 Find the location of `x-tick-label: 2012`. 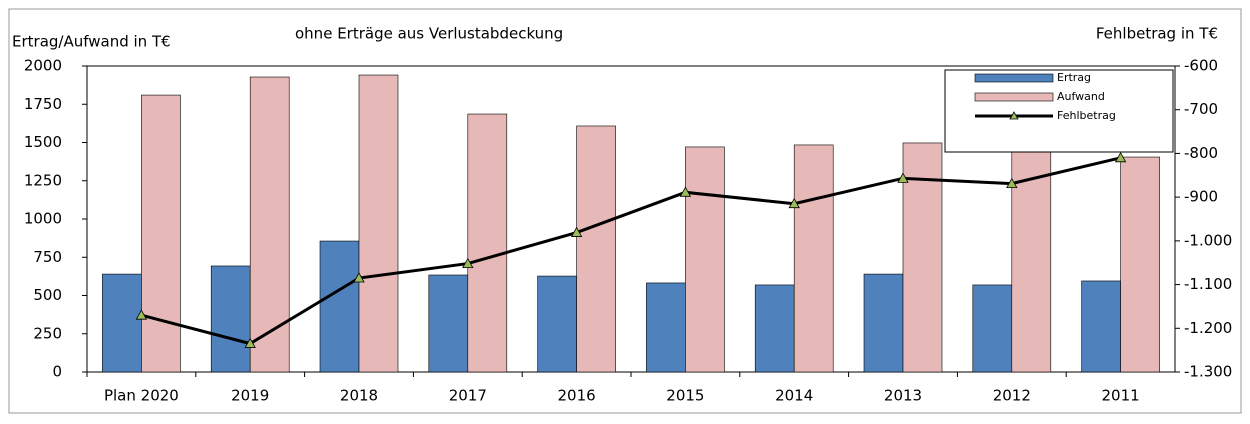

x-tick-label: 2012 is located at coordinates (1012, 396).